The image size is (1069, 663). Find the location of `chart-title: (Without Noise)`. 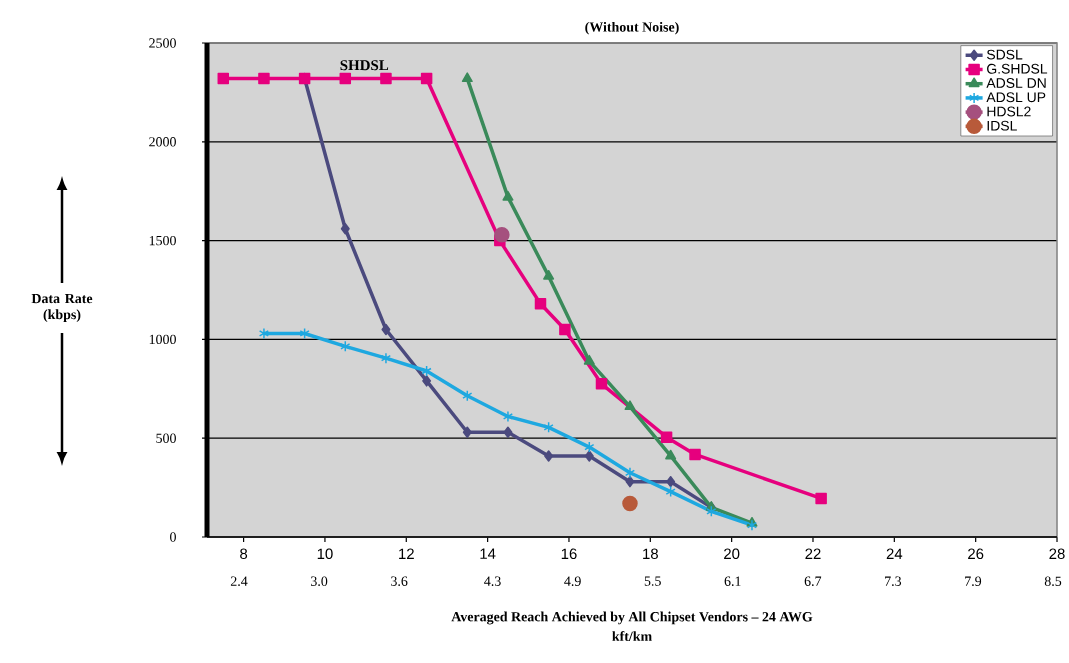

chart-title: (Without Noise) is located at coordinates (632, 28).